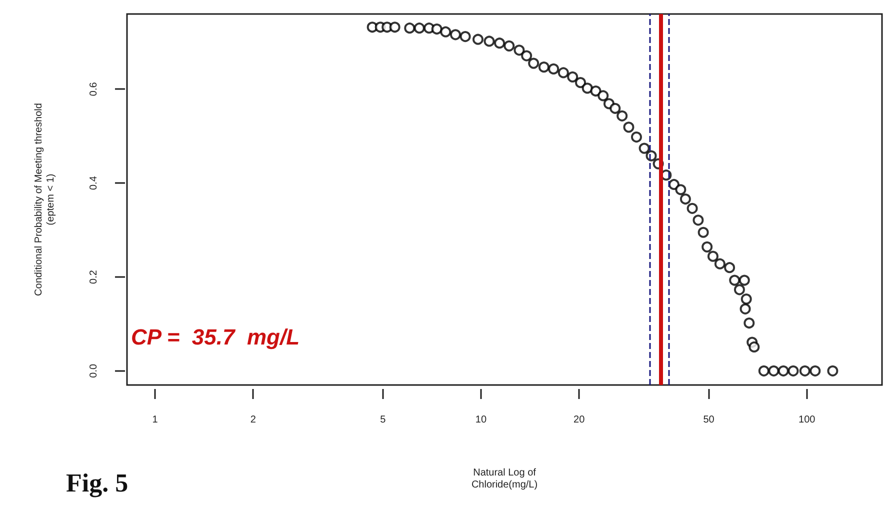  What do you see at coordinates (383, 420) in the screenshot?
I see `x-tick-label: 5` at bounding box center [383, 420].